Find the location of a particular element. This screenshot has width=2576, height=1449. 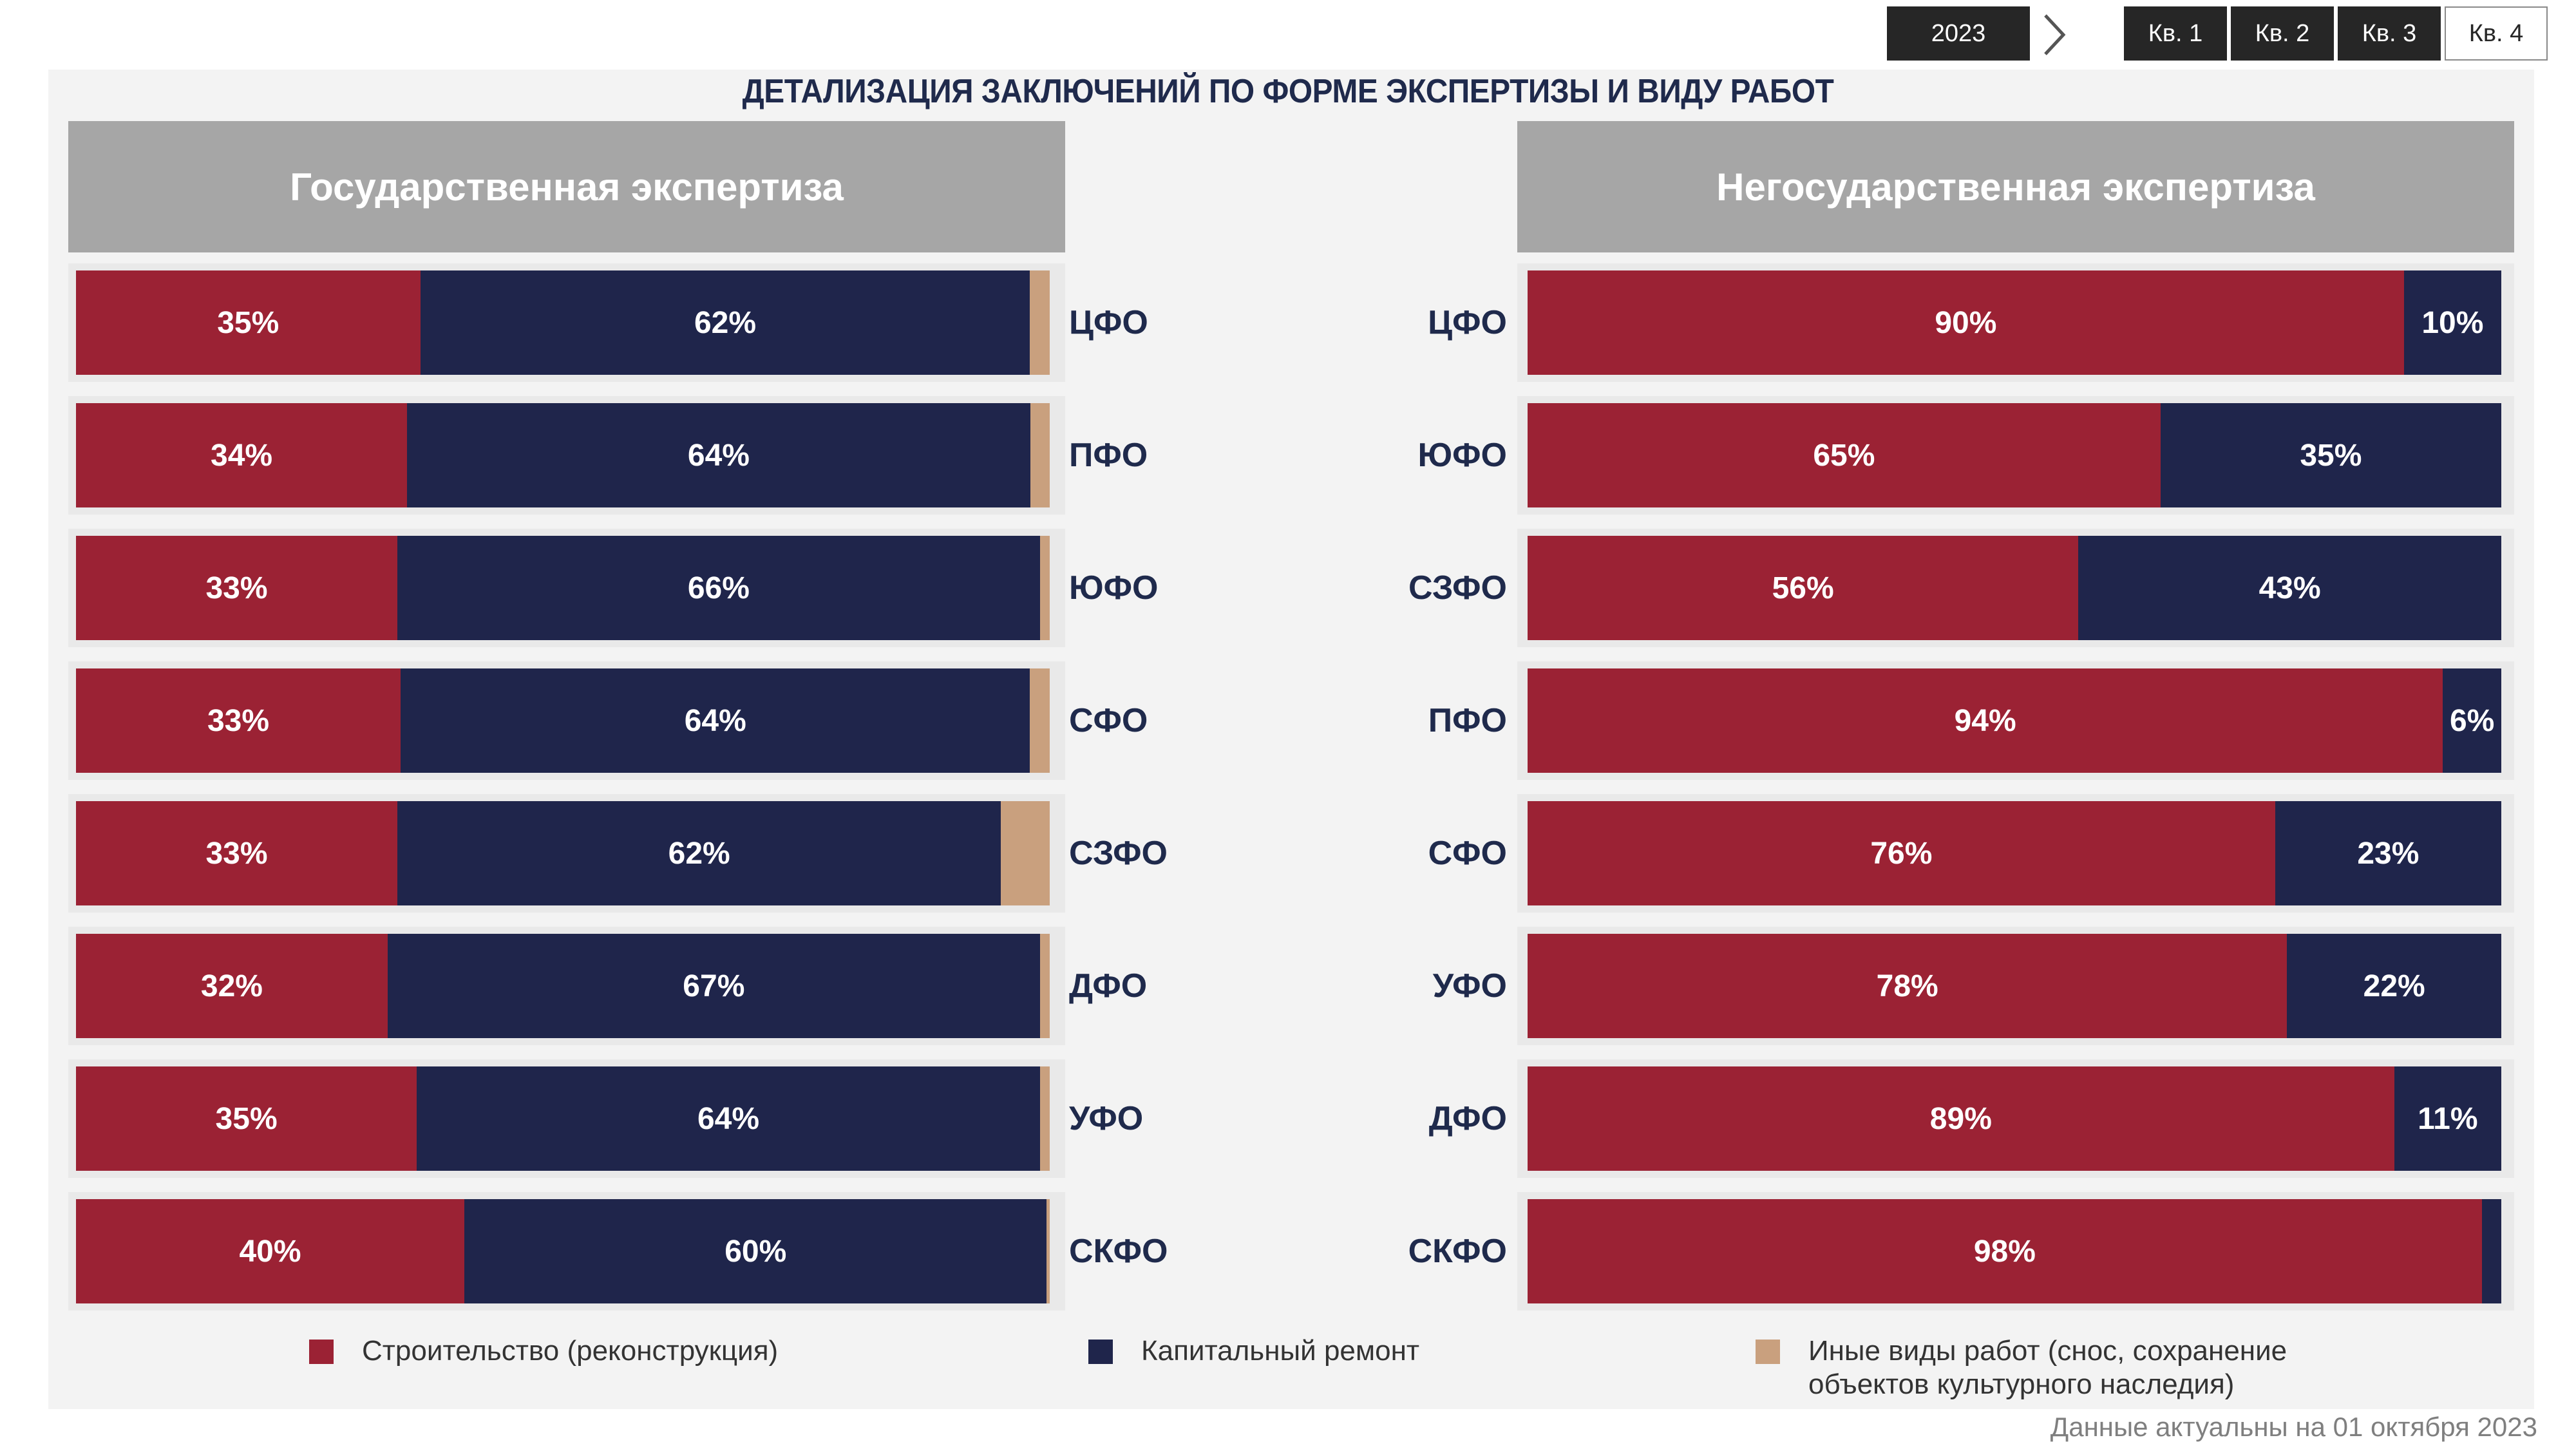

bar-segment-build: 89% is located at coordinates (1961, 1118).